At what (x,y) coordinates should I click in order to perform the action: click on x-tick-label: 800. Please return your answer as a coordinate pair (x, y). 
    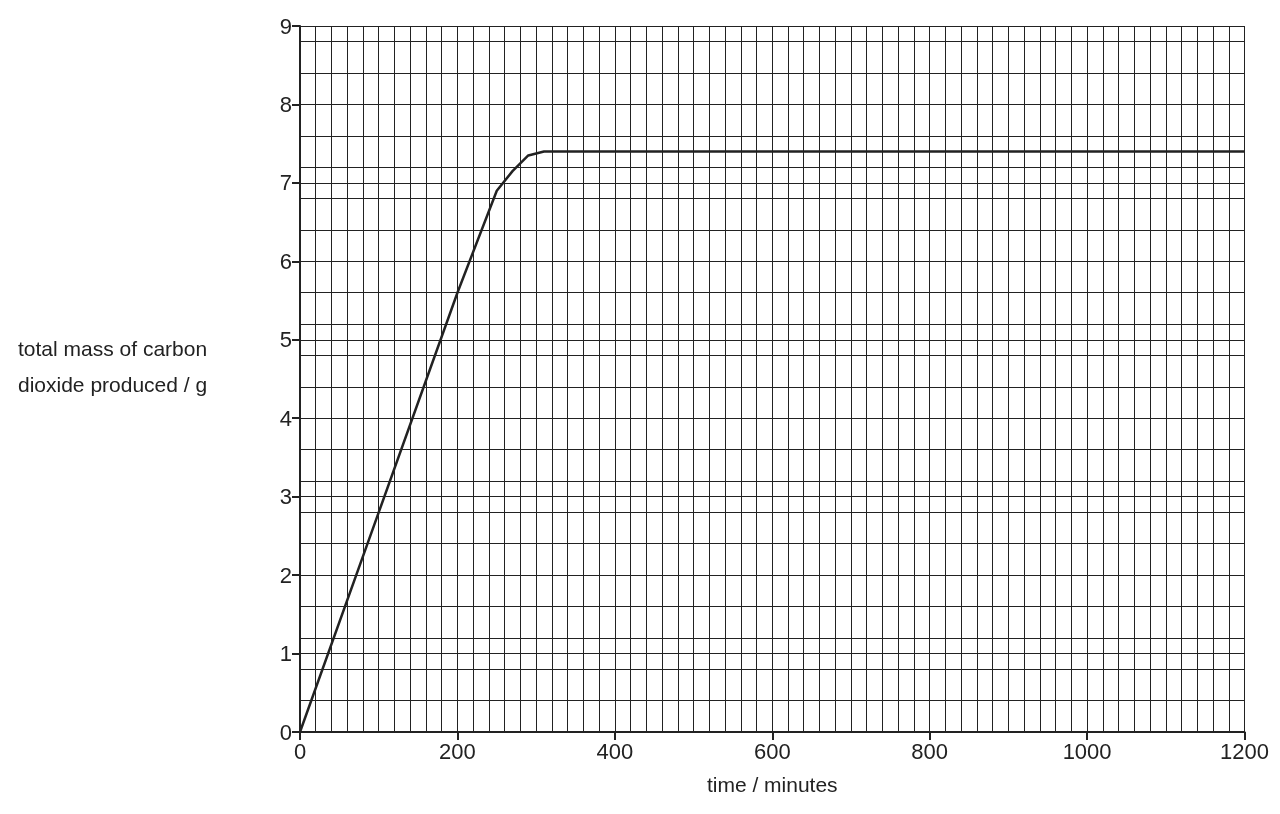
    Looking at the image, I should click on (930, 751).